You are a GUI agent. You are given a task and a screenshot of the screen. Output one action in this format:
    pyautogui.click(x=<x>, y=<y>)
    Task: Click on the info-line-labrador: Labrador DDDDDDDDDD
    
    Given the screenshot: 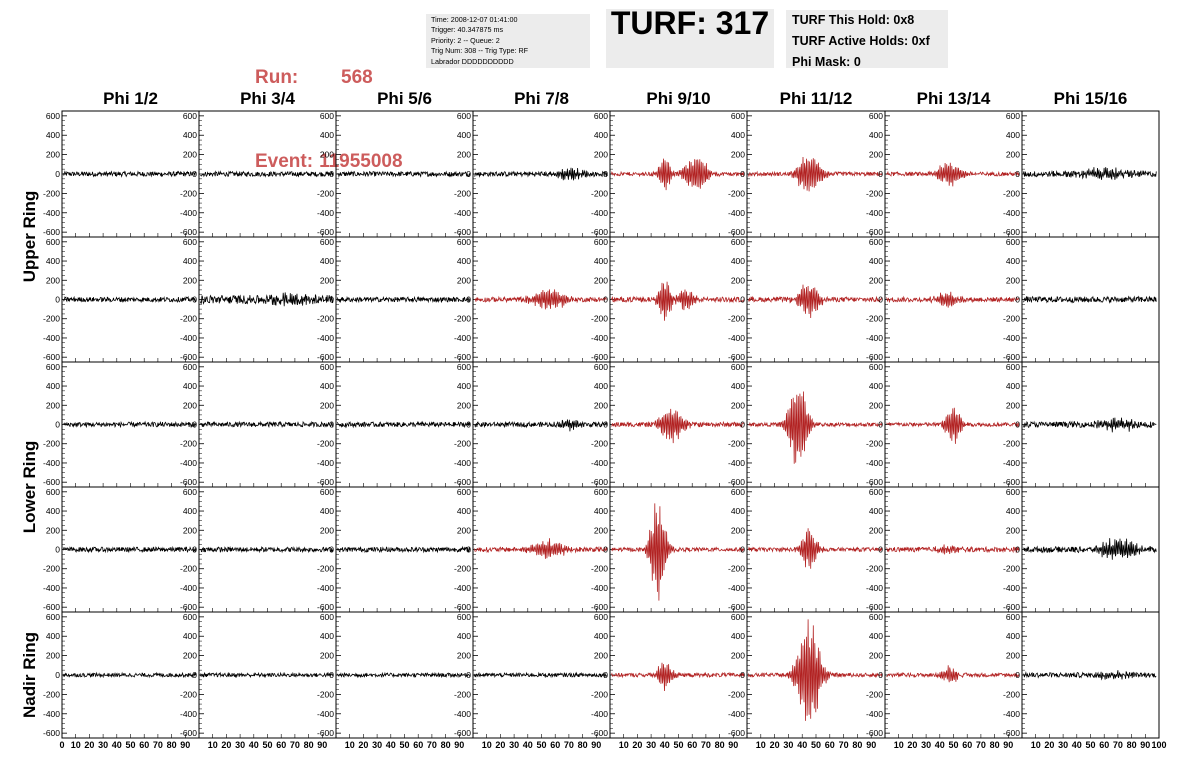 What is the action you would take?
    pyautogui.click(x=472, y=61)
    